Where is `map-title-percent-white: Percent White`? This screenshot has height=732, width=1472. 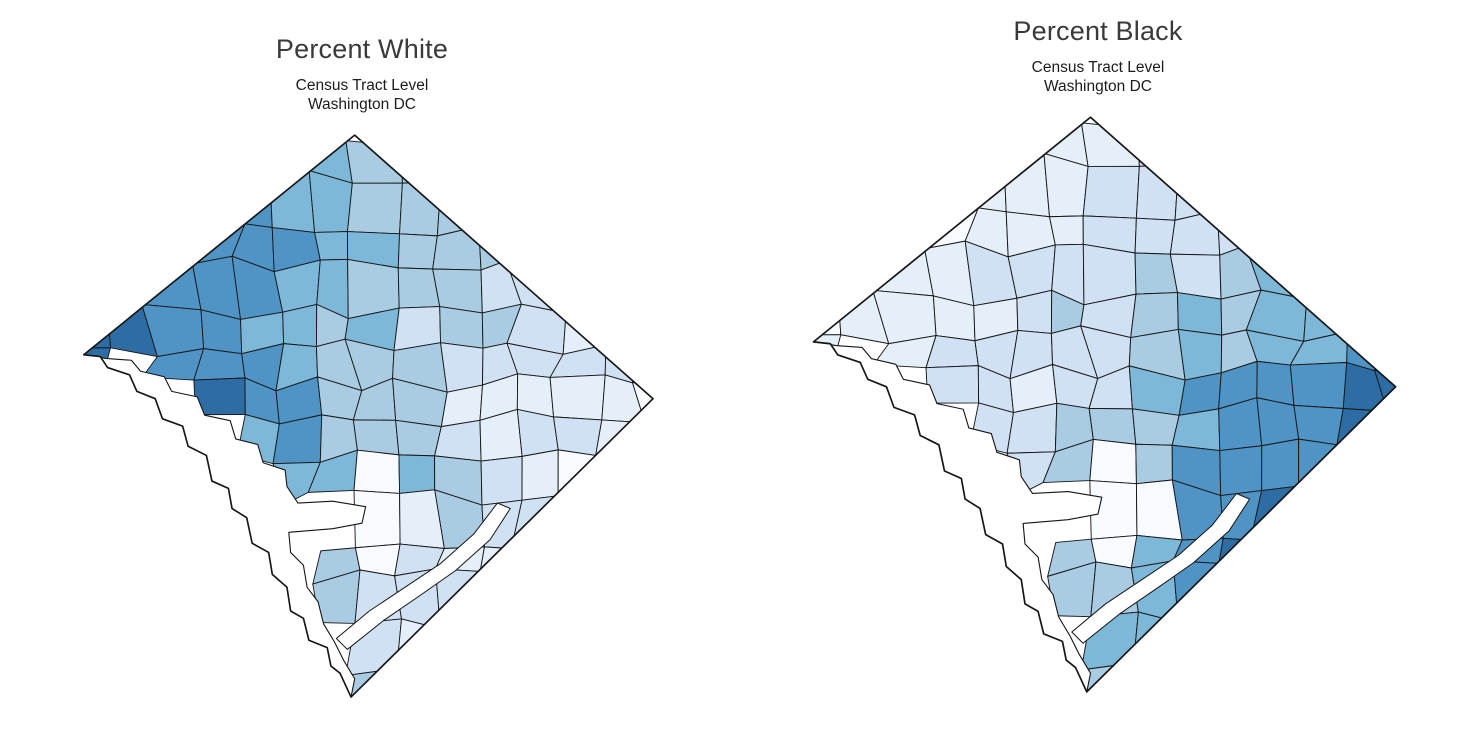 map-title-percent-white: Percent White is located at coordinates (362, 49).